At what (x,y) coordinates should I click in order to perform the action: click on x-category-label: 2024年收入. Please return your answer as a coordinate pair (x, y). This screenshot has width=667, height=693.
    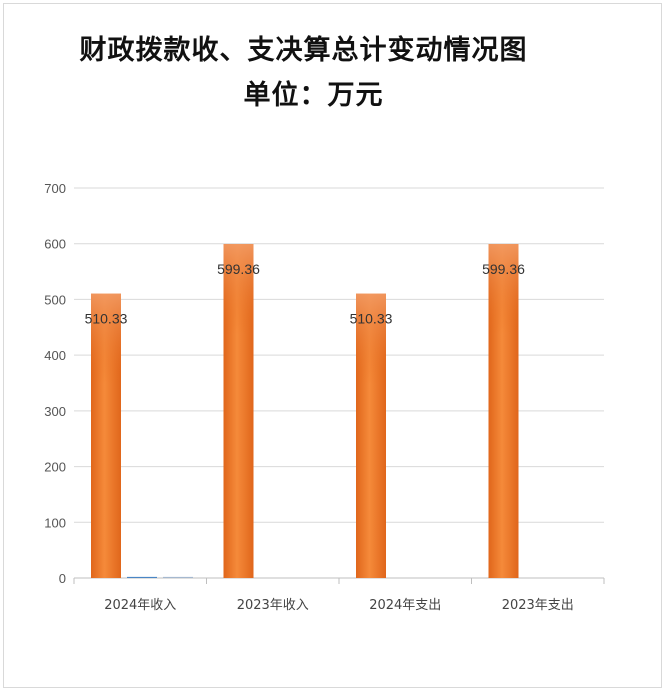
    Looking at the image, I should click on (140, 605).